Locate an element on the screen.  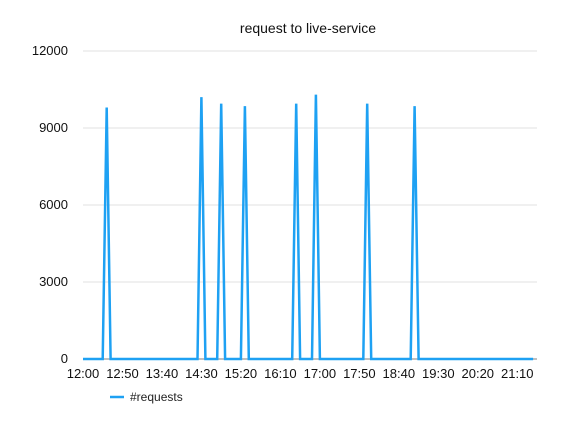
x-tick-label: 12:00 is located at coordinates (83, 373).